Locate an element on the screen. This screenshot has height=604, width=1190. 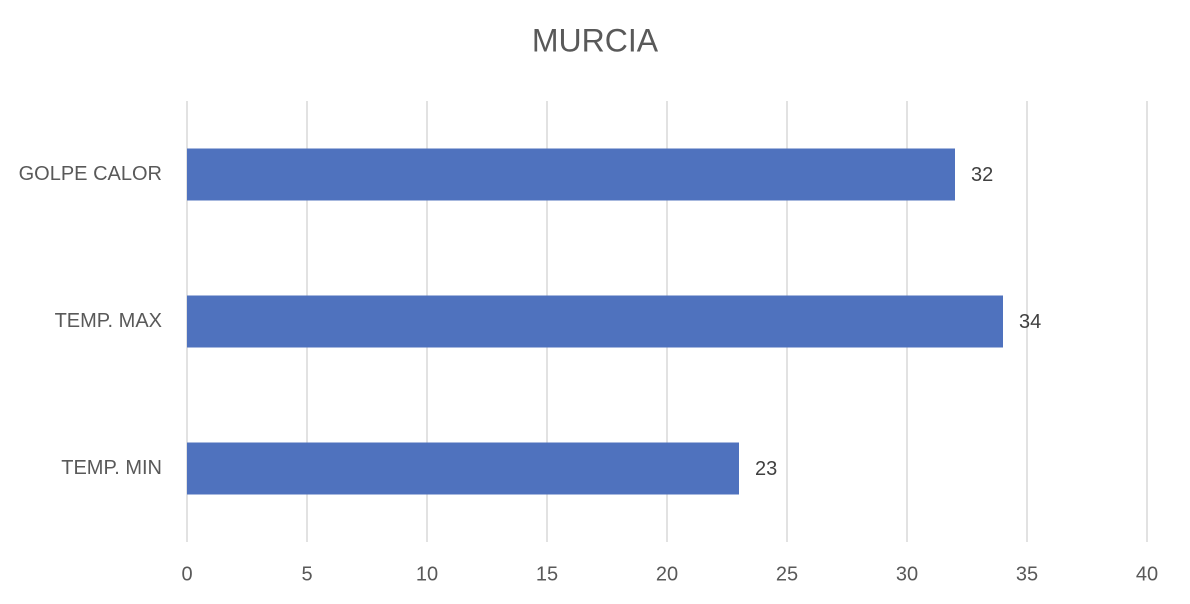
x-tick-label: 10 is located at coordinates (427, 574).